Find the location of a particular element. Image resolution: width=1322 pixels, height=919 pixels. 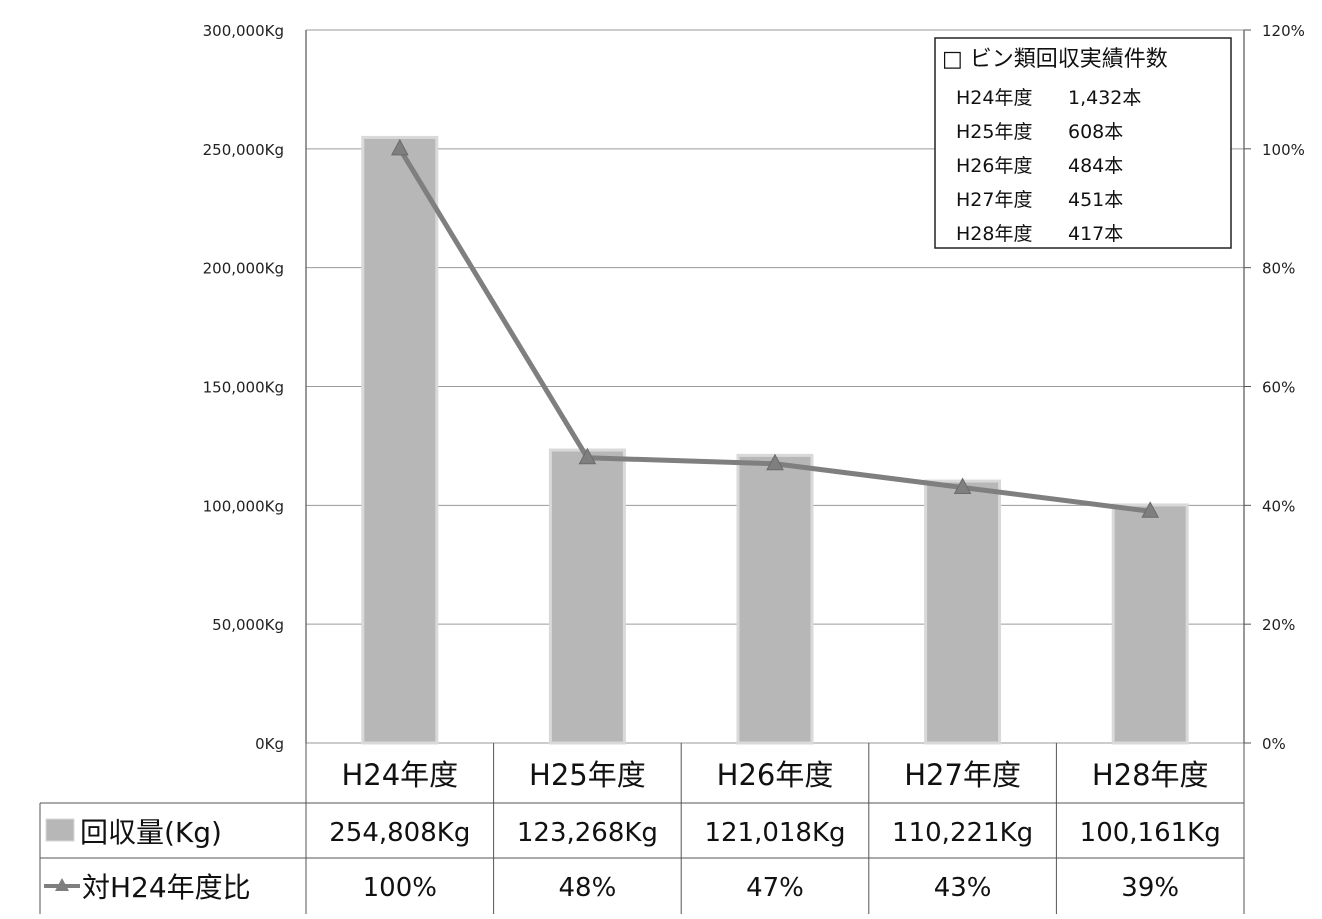

annotation-count: 608本 is located at coordinates (1095, 132).